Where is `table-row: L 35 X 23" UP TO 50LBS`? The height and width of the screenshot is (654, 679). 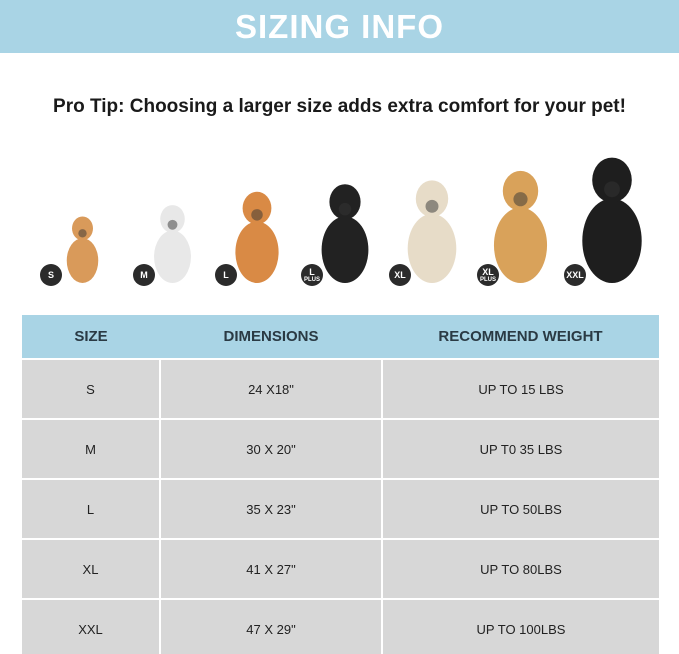 table-row: L 35 X 23" UP TO 50LBS is located at coordinates (340, 509).